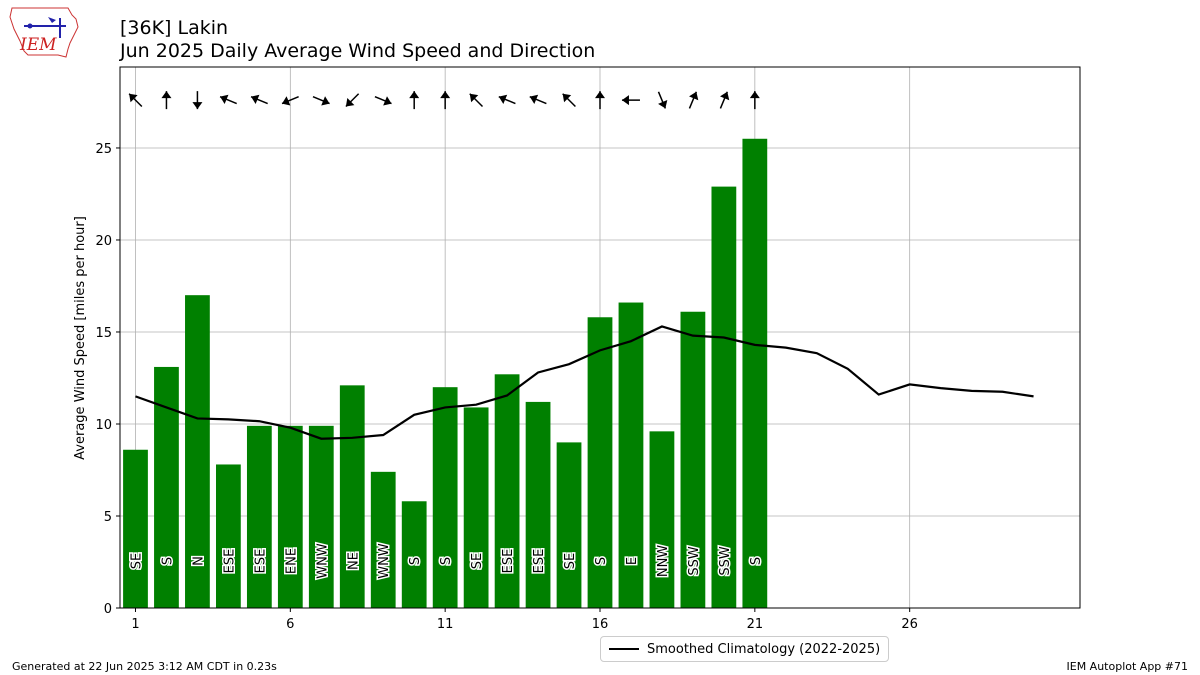  I want to click on direction-label: E, so click(632, 561).